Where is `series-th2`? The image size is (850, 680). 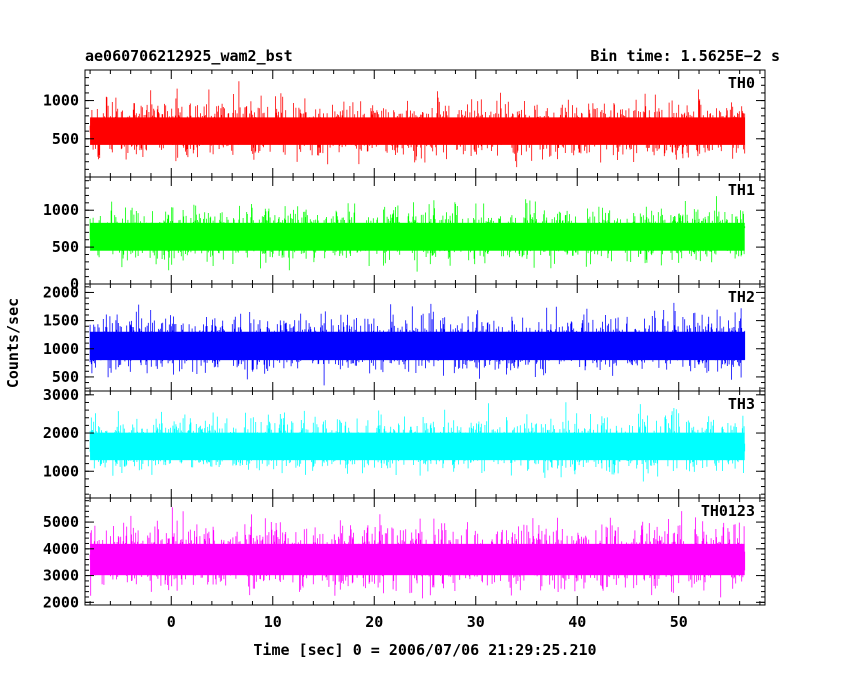
series-th2 is located at coordinates (417, 344).